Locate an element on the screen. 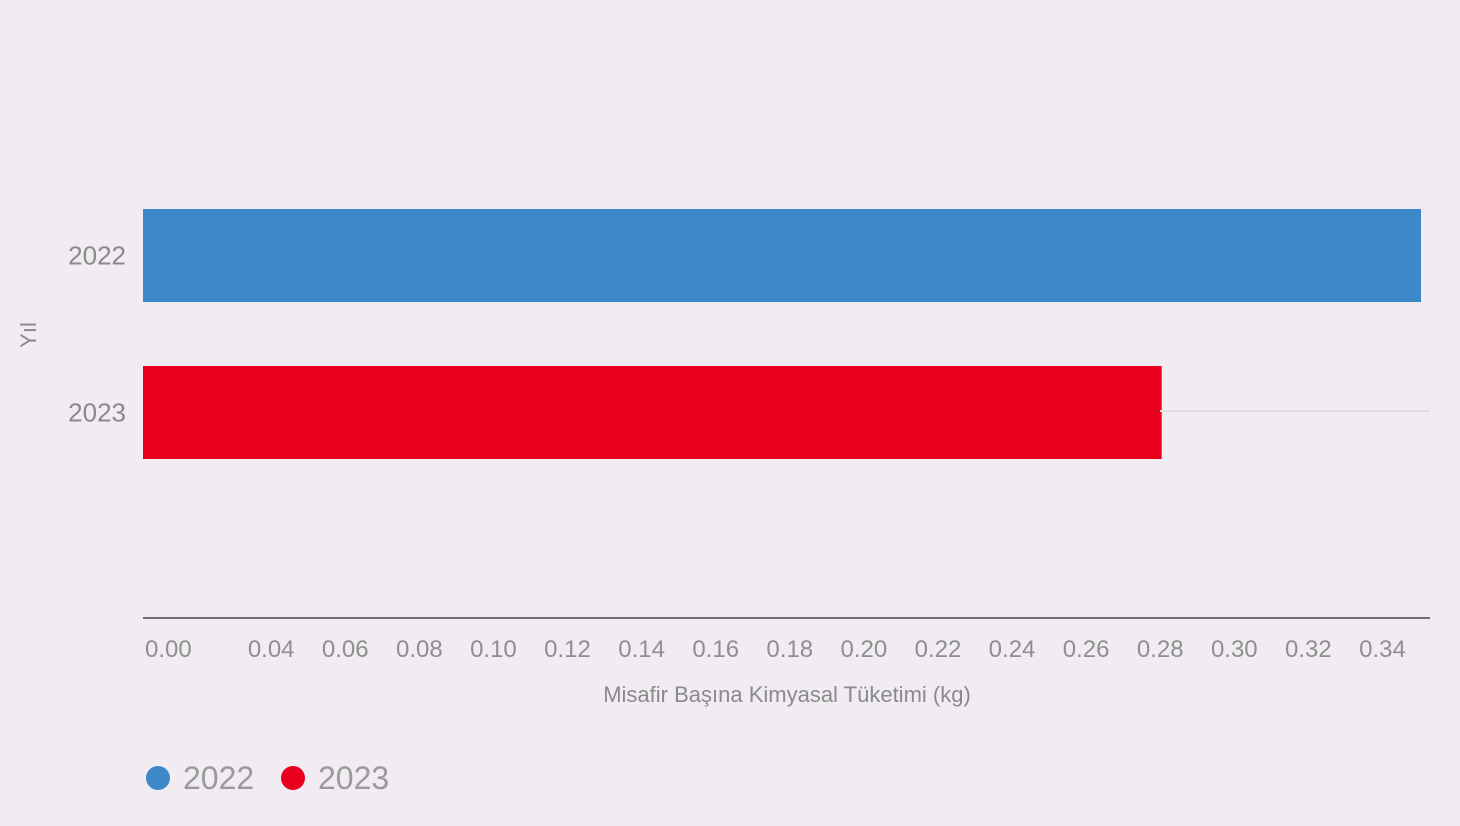 The image size is (1460, 826). legend-marker-2023 is located at coordinates (293, 778).